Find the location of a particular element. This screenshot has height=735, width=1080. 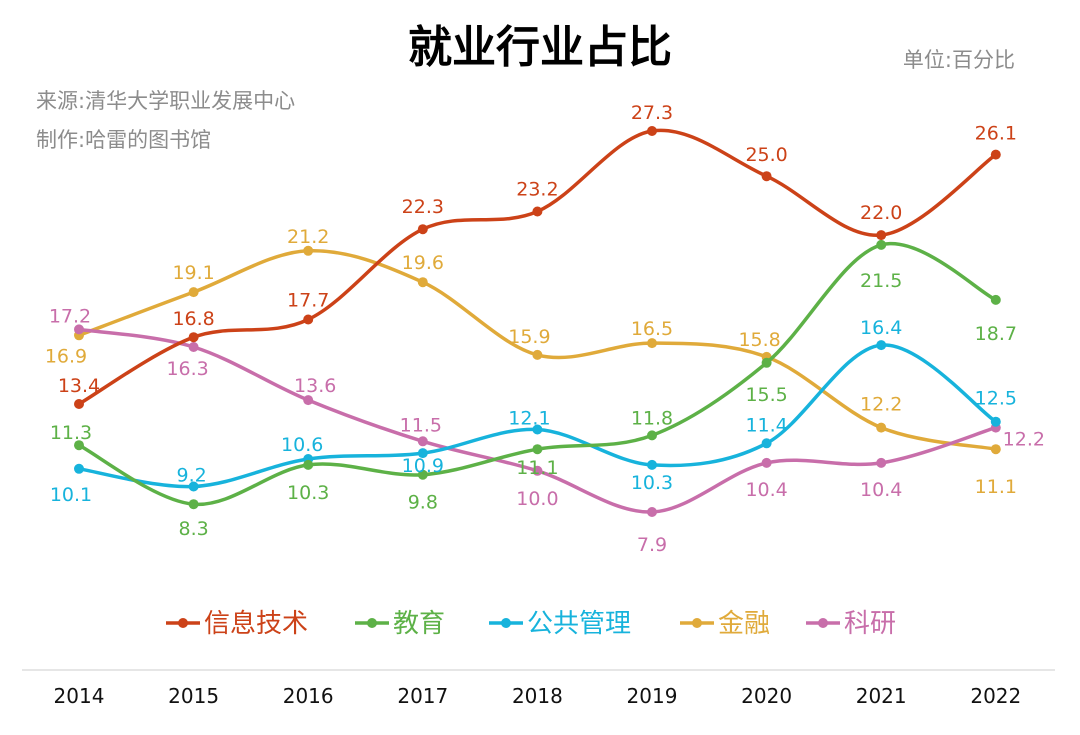

legend-item: 科研 is located at coordinates (851, 624).